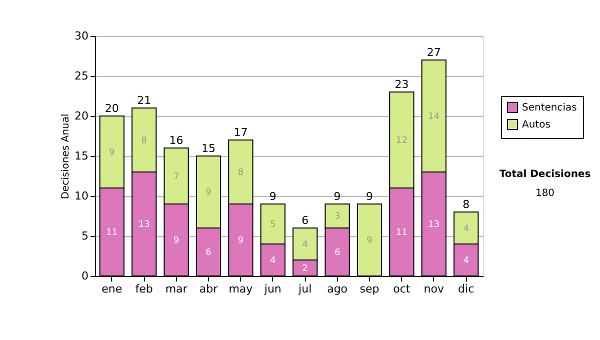  I want to click on x-tick-label: dic, so click(466, 289).